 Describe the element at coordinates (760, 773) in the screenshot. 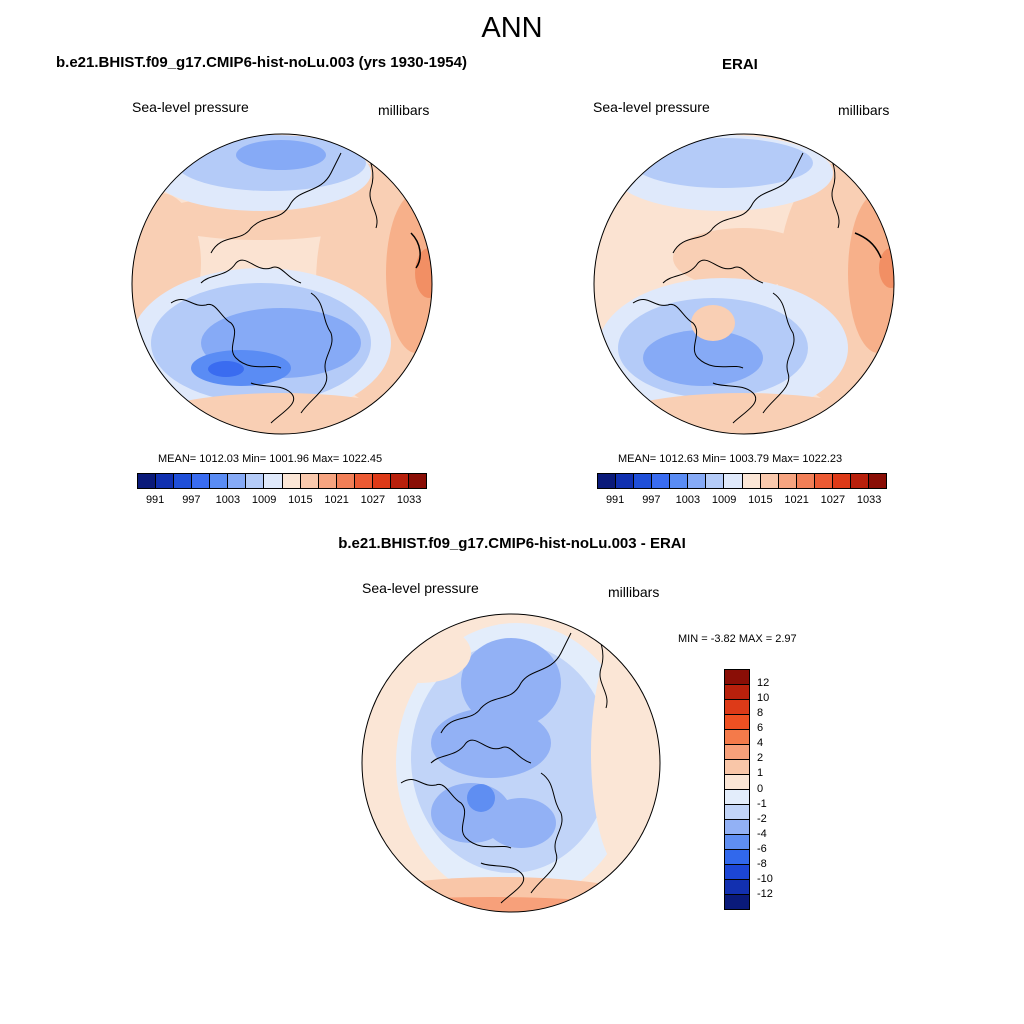

I see `colorbar-tick-label: 1` at that location.